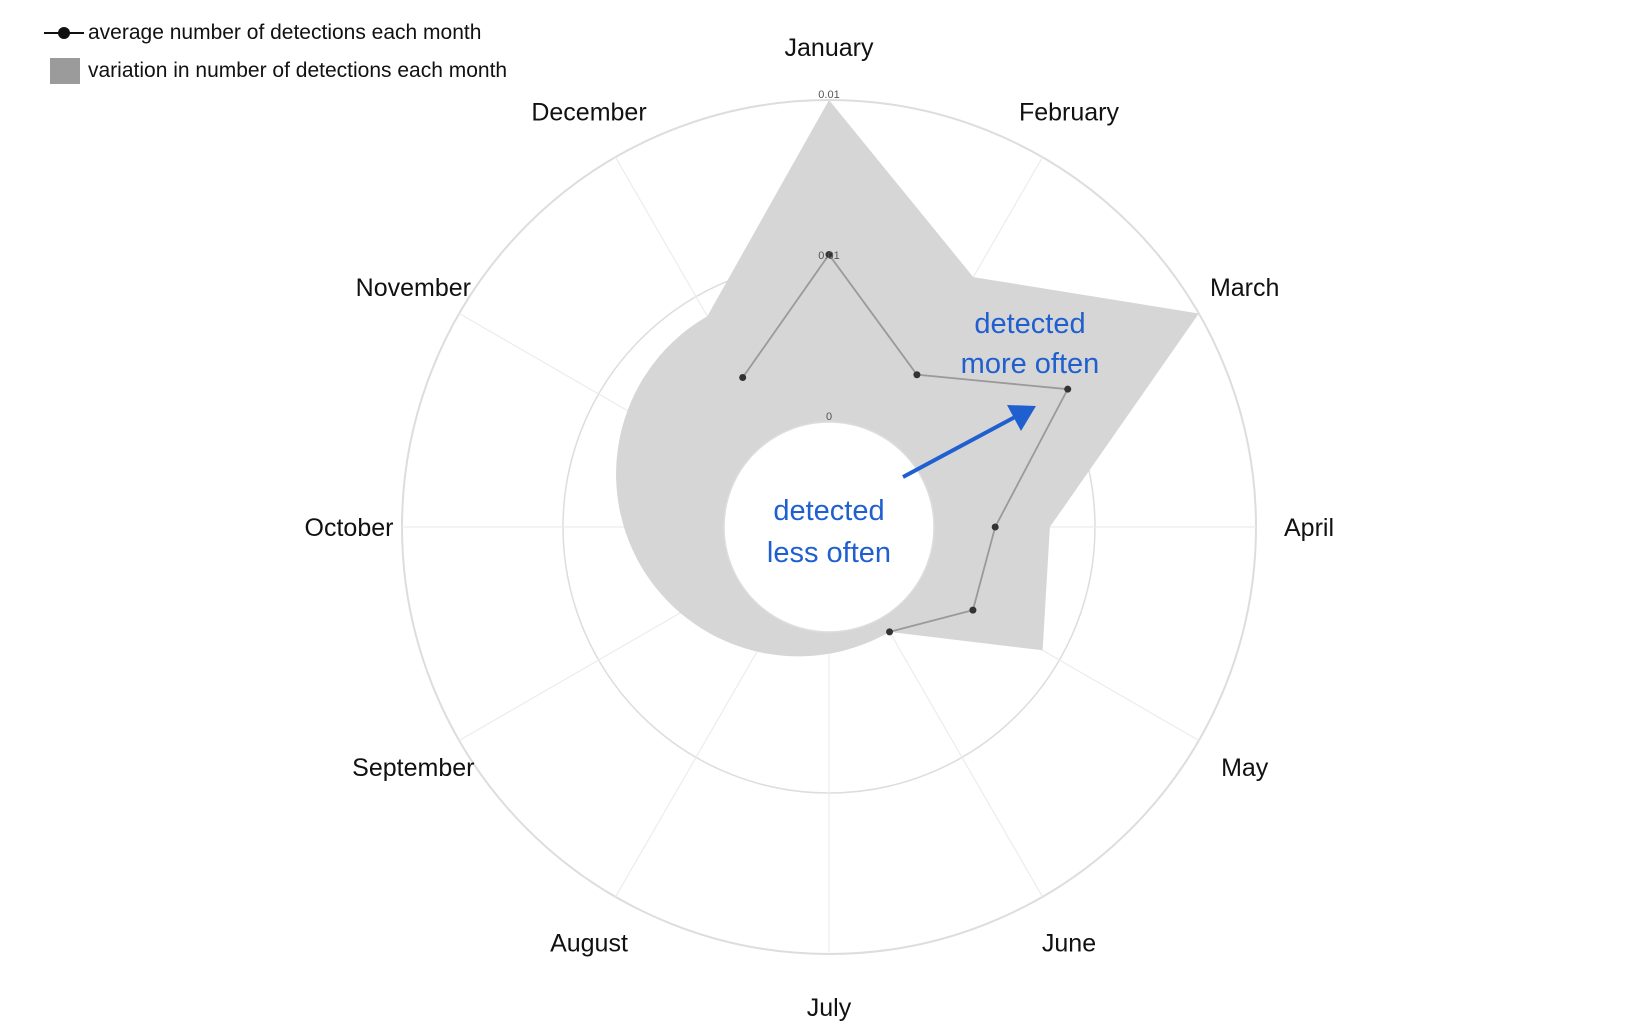  I want to click on annotation-arrow-shaft, so click(959, 447).